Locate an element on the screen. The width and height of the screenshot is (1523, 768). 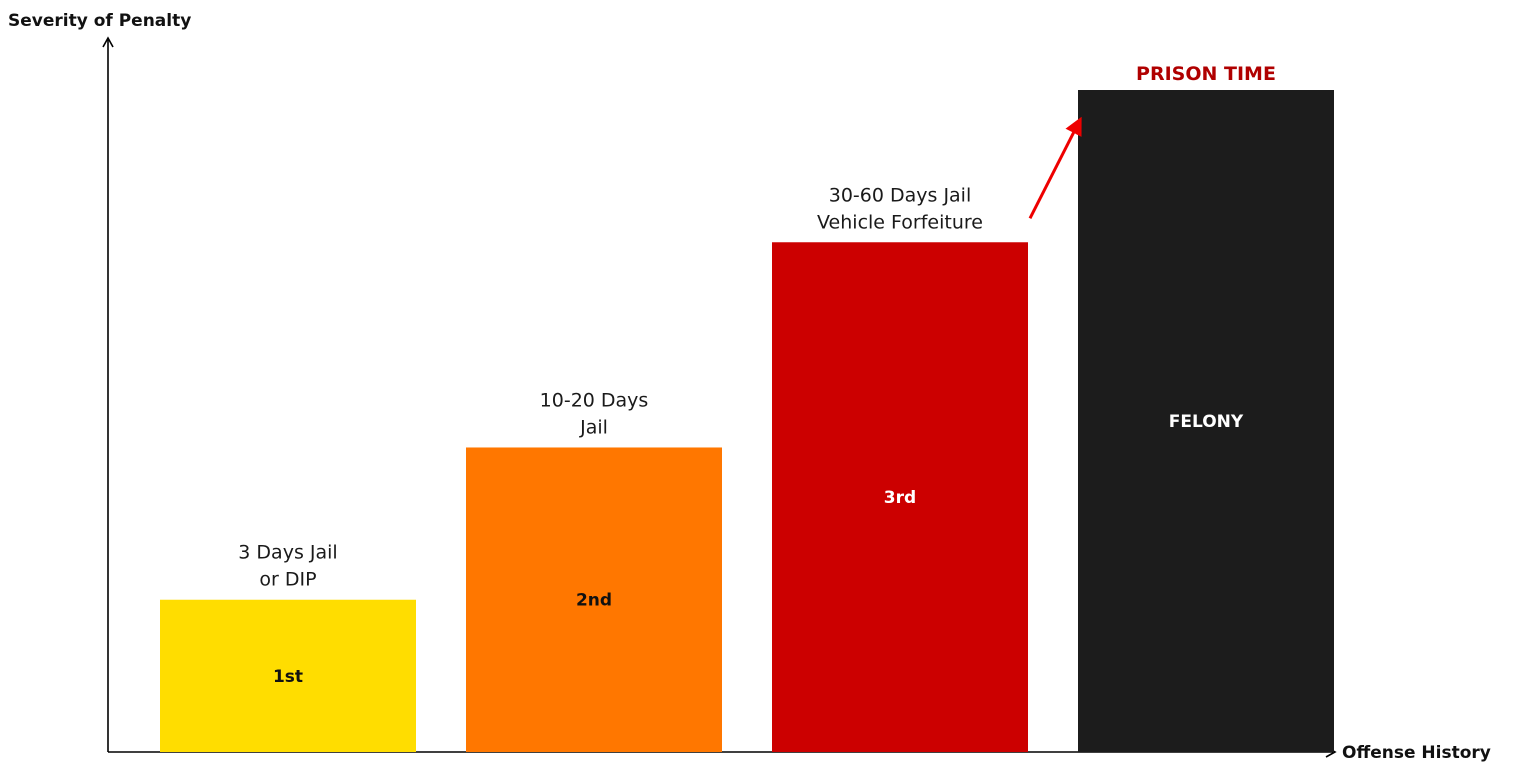
y-axis-title: Severity of Penalty is located at coordinates (99, 21).